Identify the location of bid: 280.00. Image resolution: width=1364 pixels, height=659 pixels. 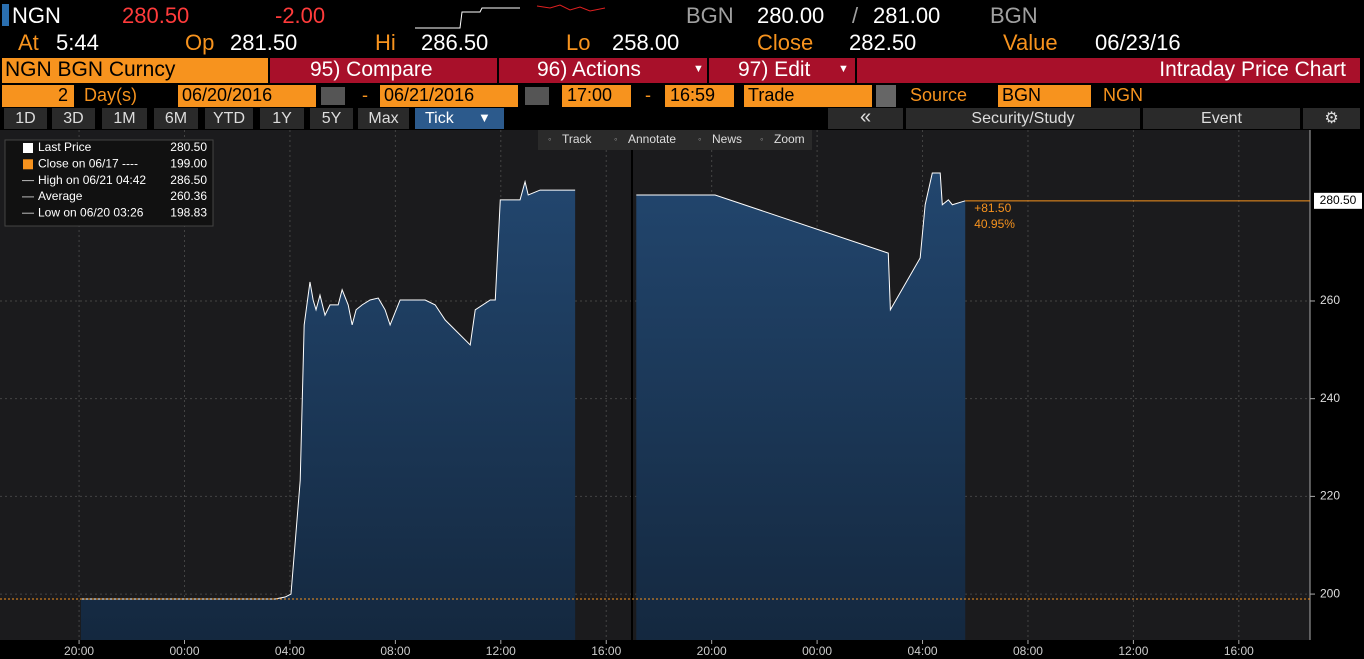
(791, 15).